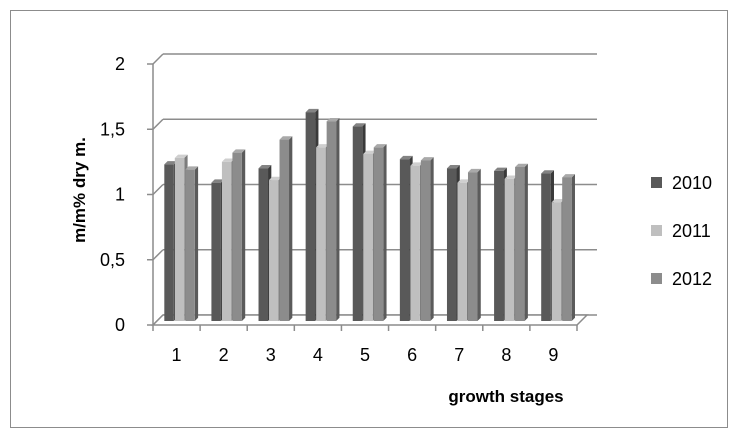 The height and width of the screenshot is (440, 740). I want to click on legend-swatch-2012, so click(656, 278).